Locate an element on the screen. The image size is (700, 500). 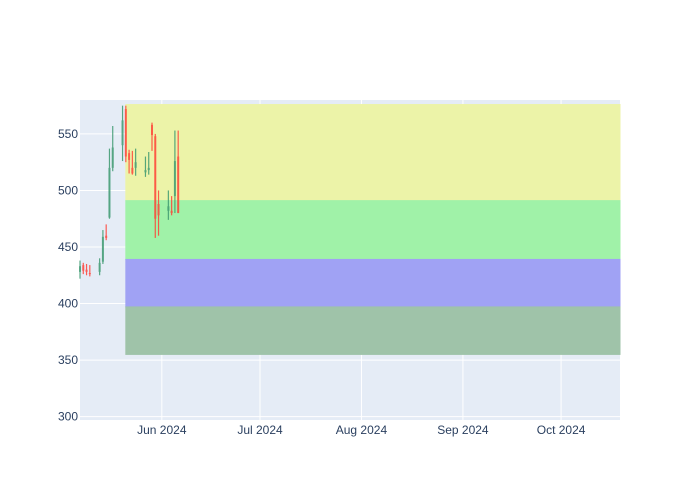
x-tick-label: Jul 2024 is located at coordinates (260, 430).